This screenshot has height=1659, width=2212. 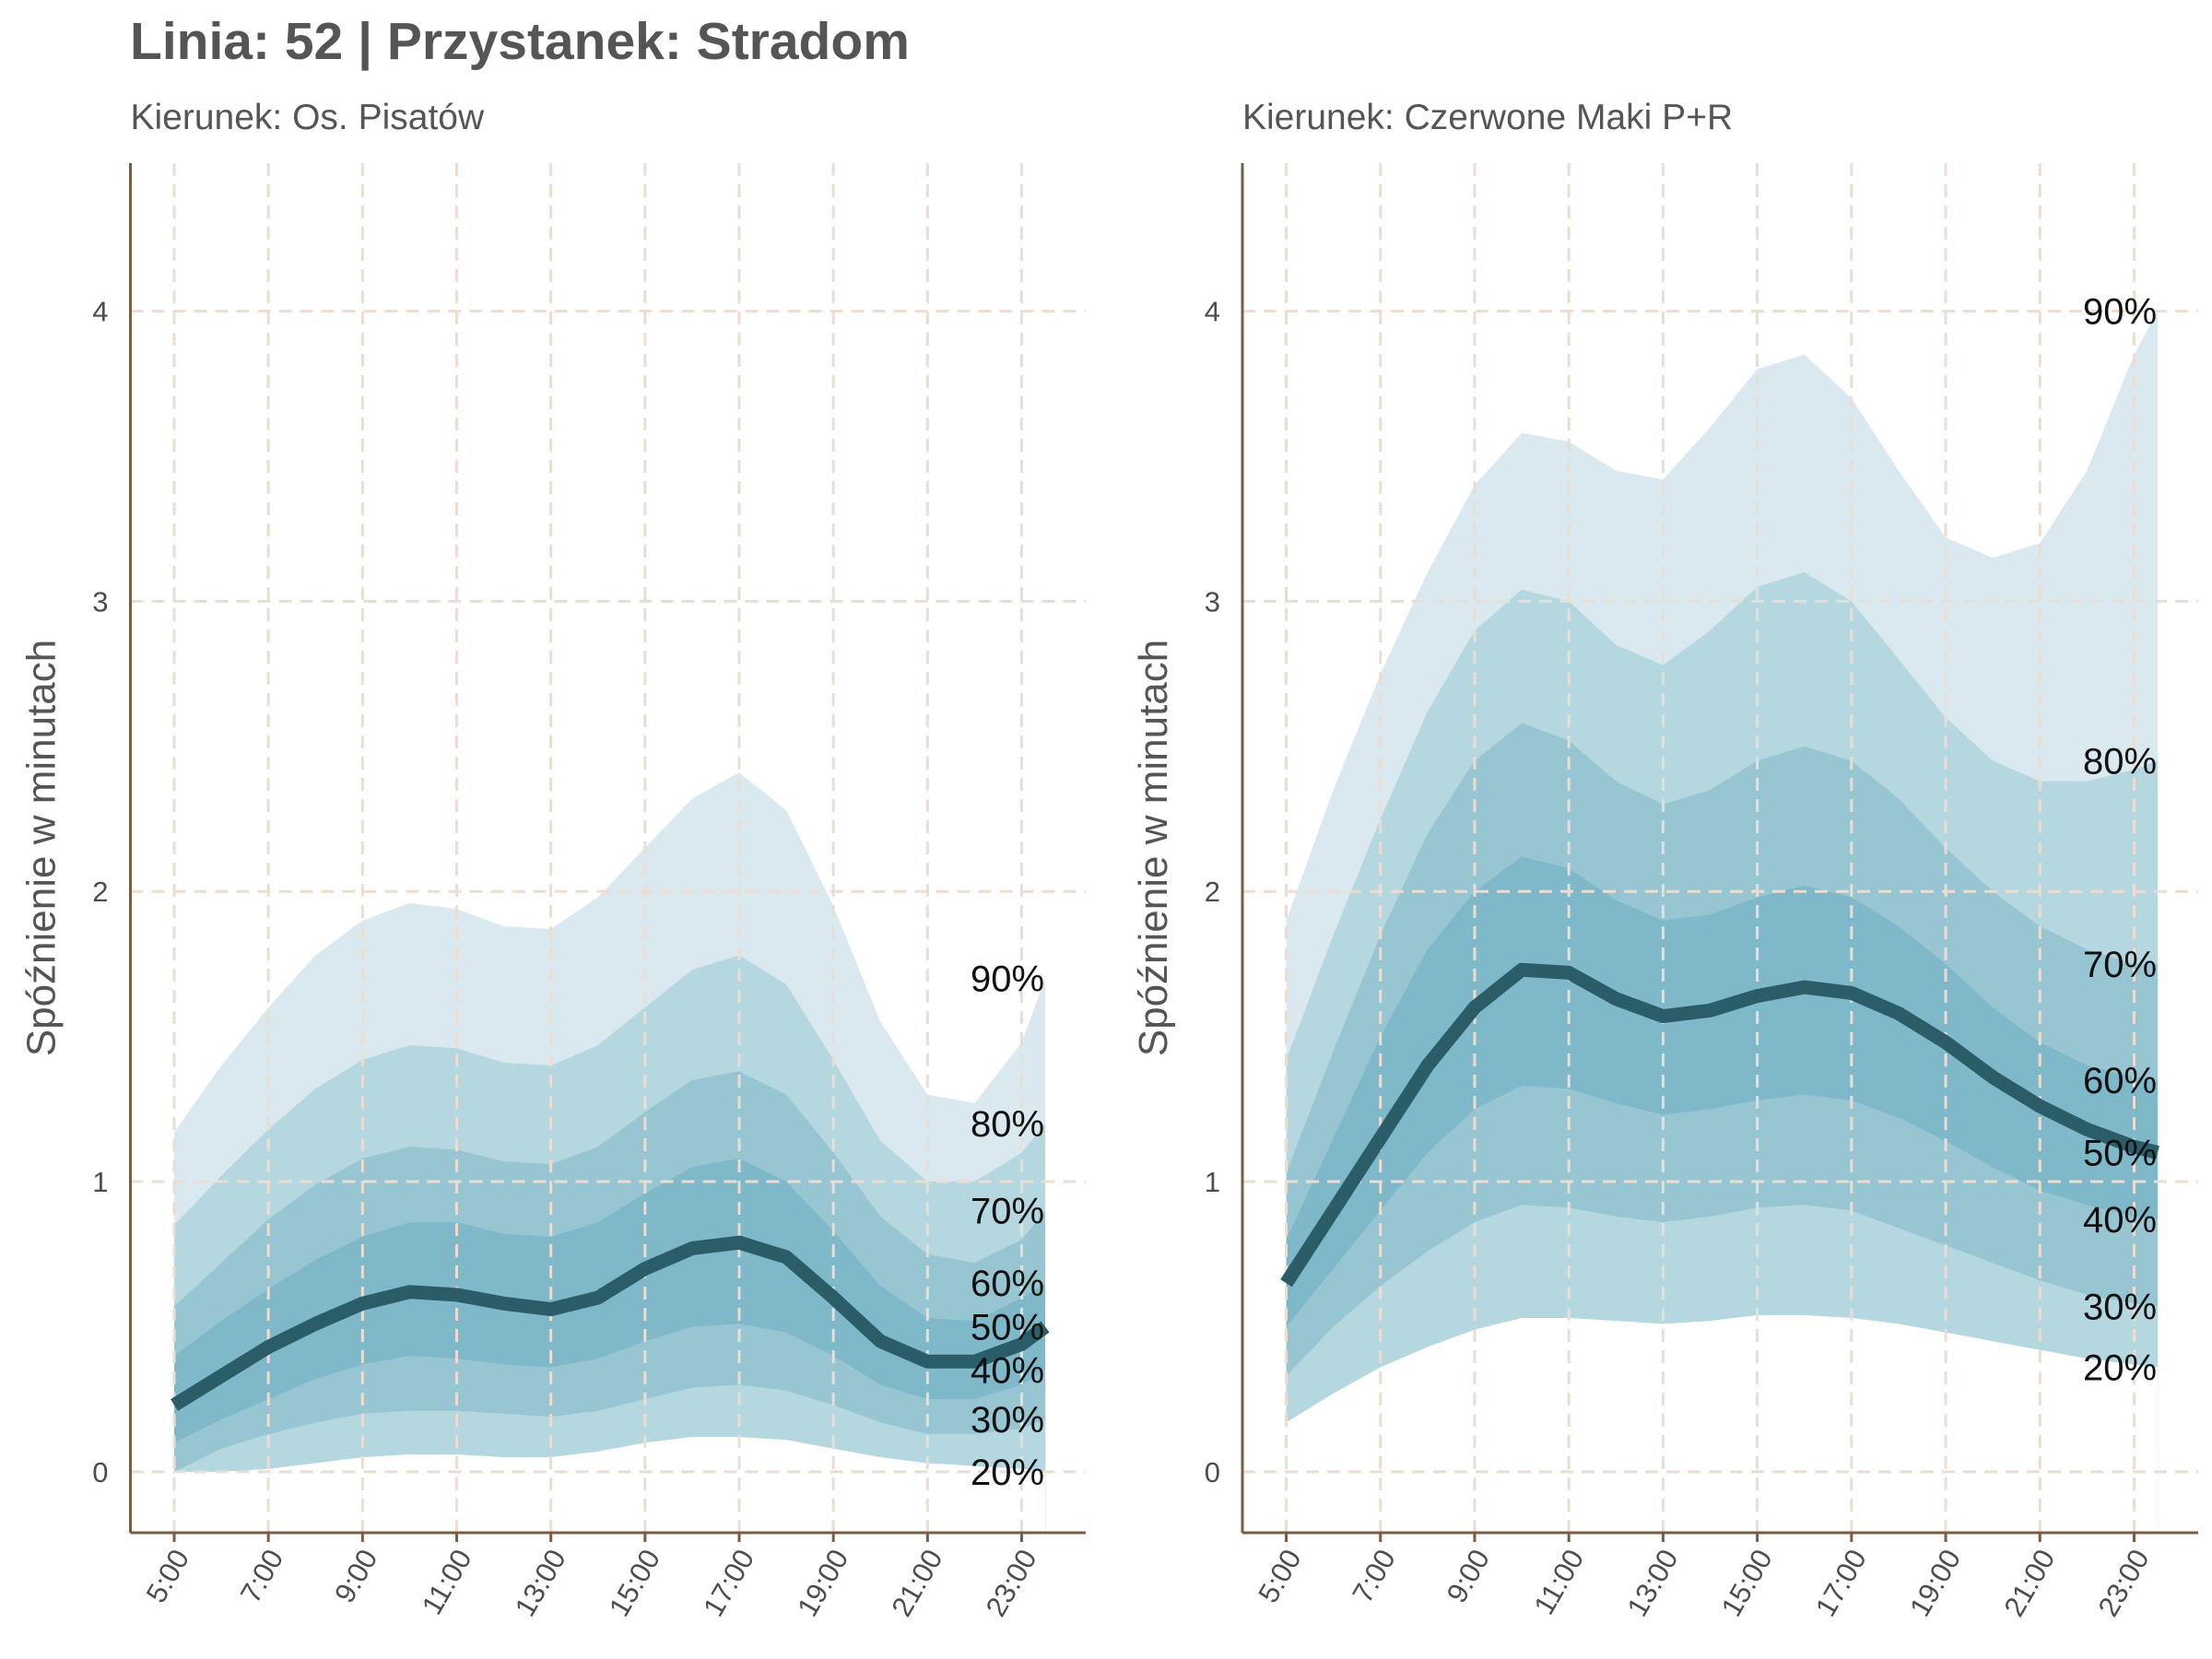 I want to click on chart-title: Linia: 52 | Przystanek: Stradom, so click(x=520, y=41).